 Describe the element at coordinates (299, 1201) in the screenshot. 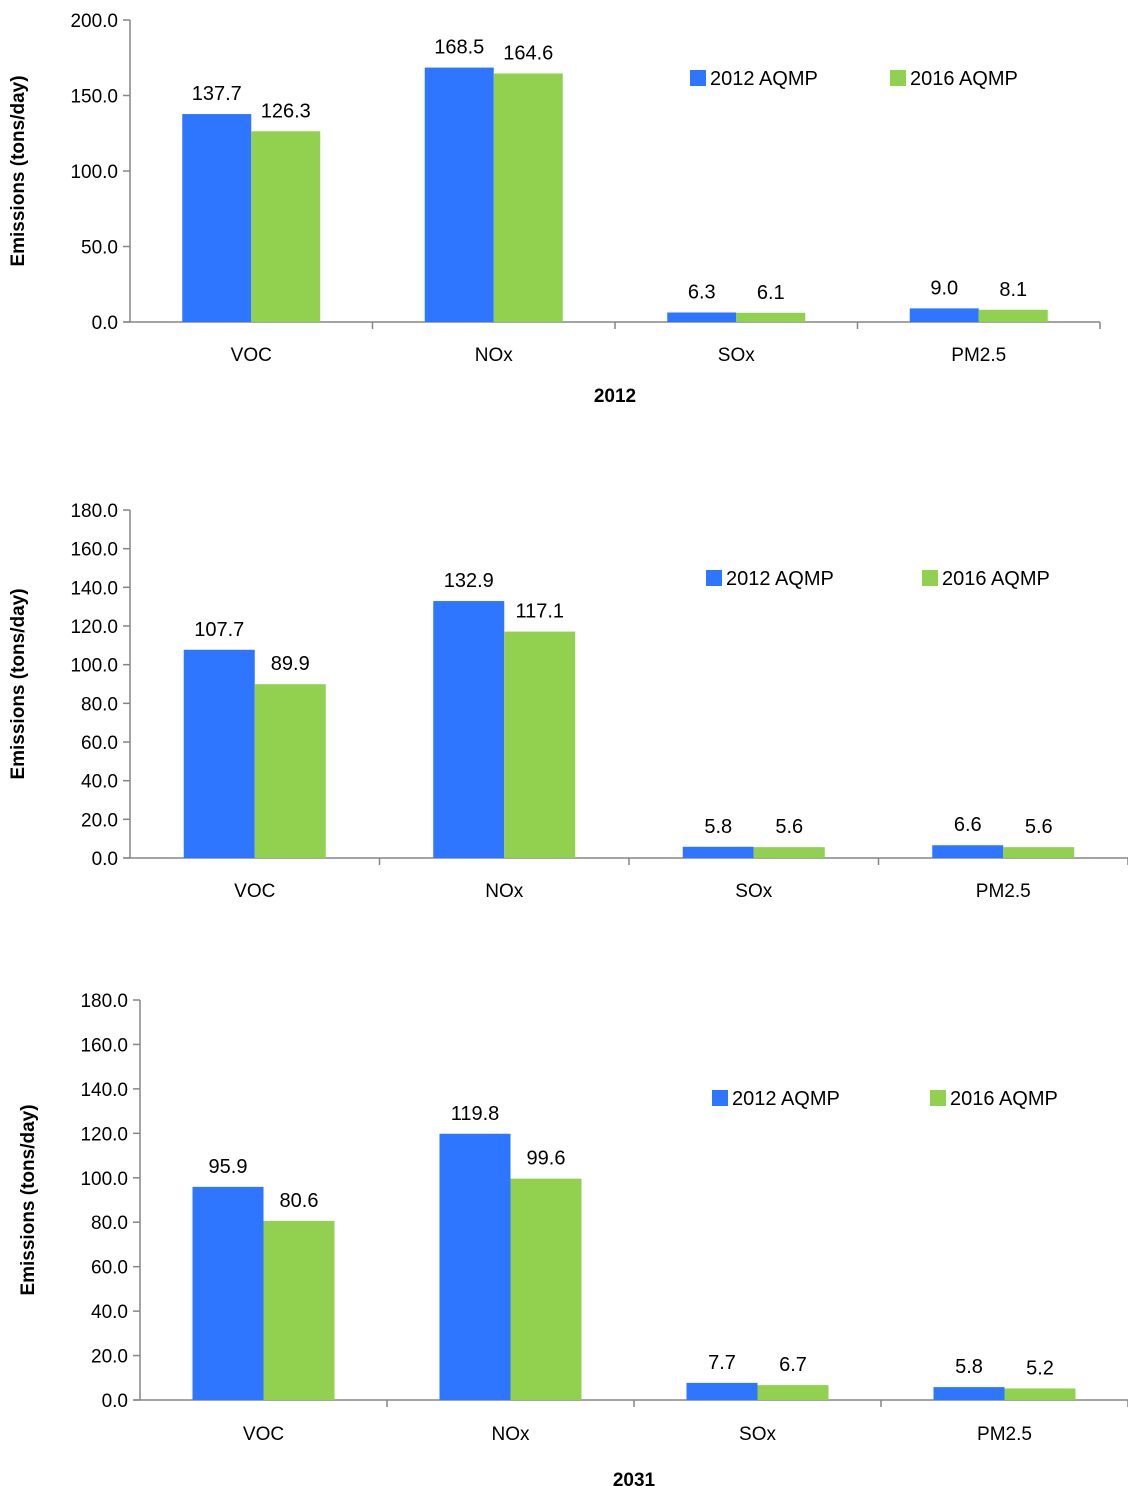

I see `data-label: 80.6` at that location.